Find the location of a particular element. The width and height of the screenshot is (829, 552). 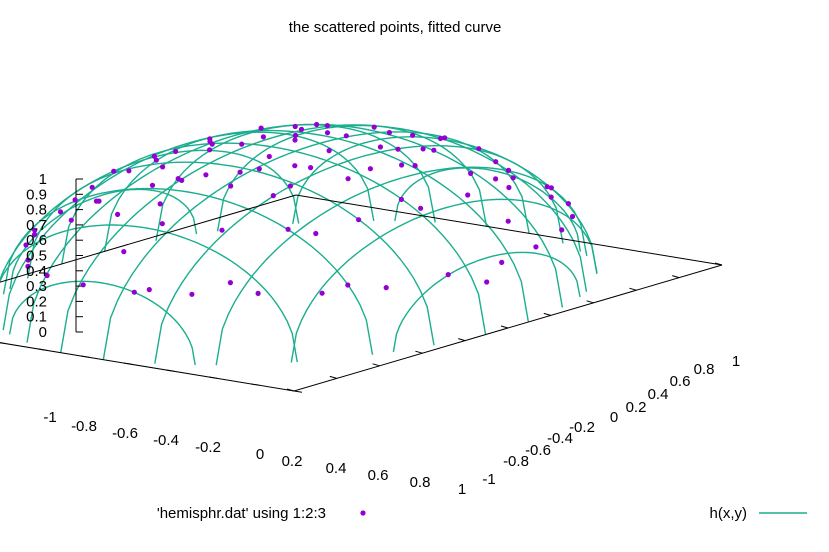

x-tick-label-4: -0.2 is located at coordinates (208, 447).